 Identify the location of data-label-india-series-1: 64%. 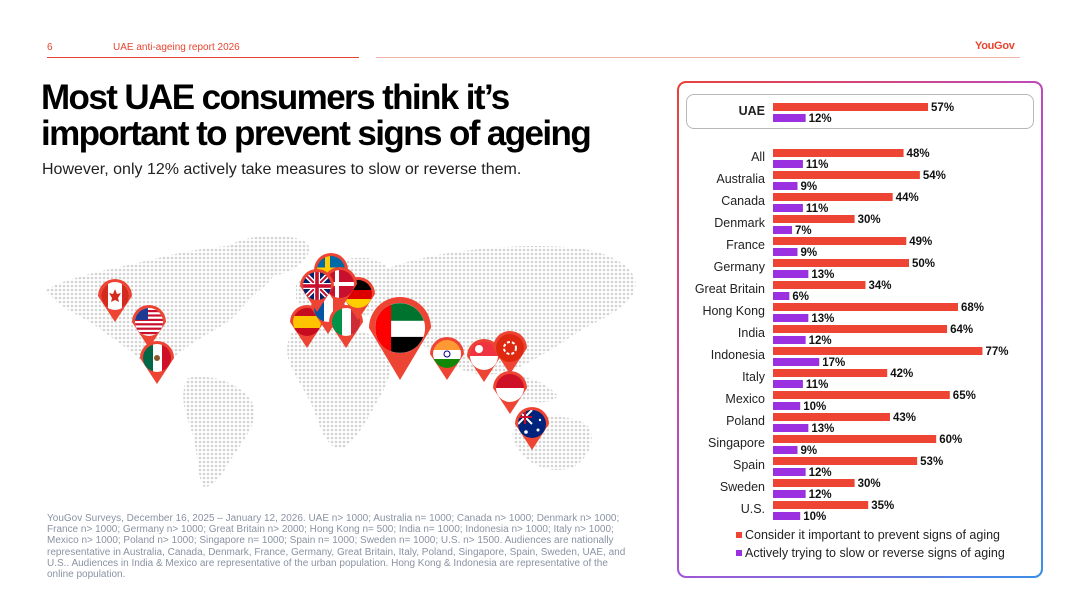
(961, 330).